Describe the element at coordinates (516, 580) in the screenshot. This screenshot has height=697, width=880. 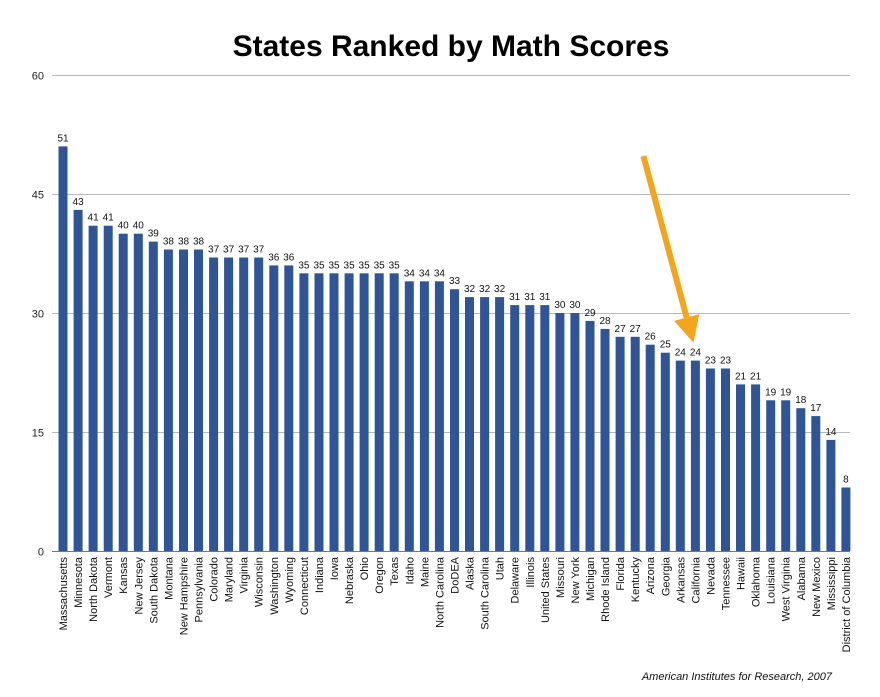
I see `x-tick-label: Delaware` at that location.